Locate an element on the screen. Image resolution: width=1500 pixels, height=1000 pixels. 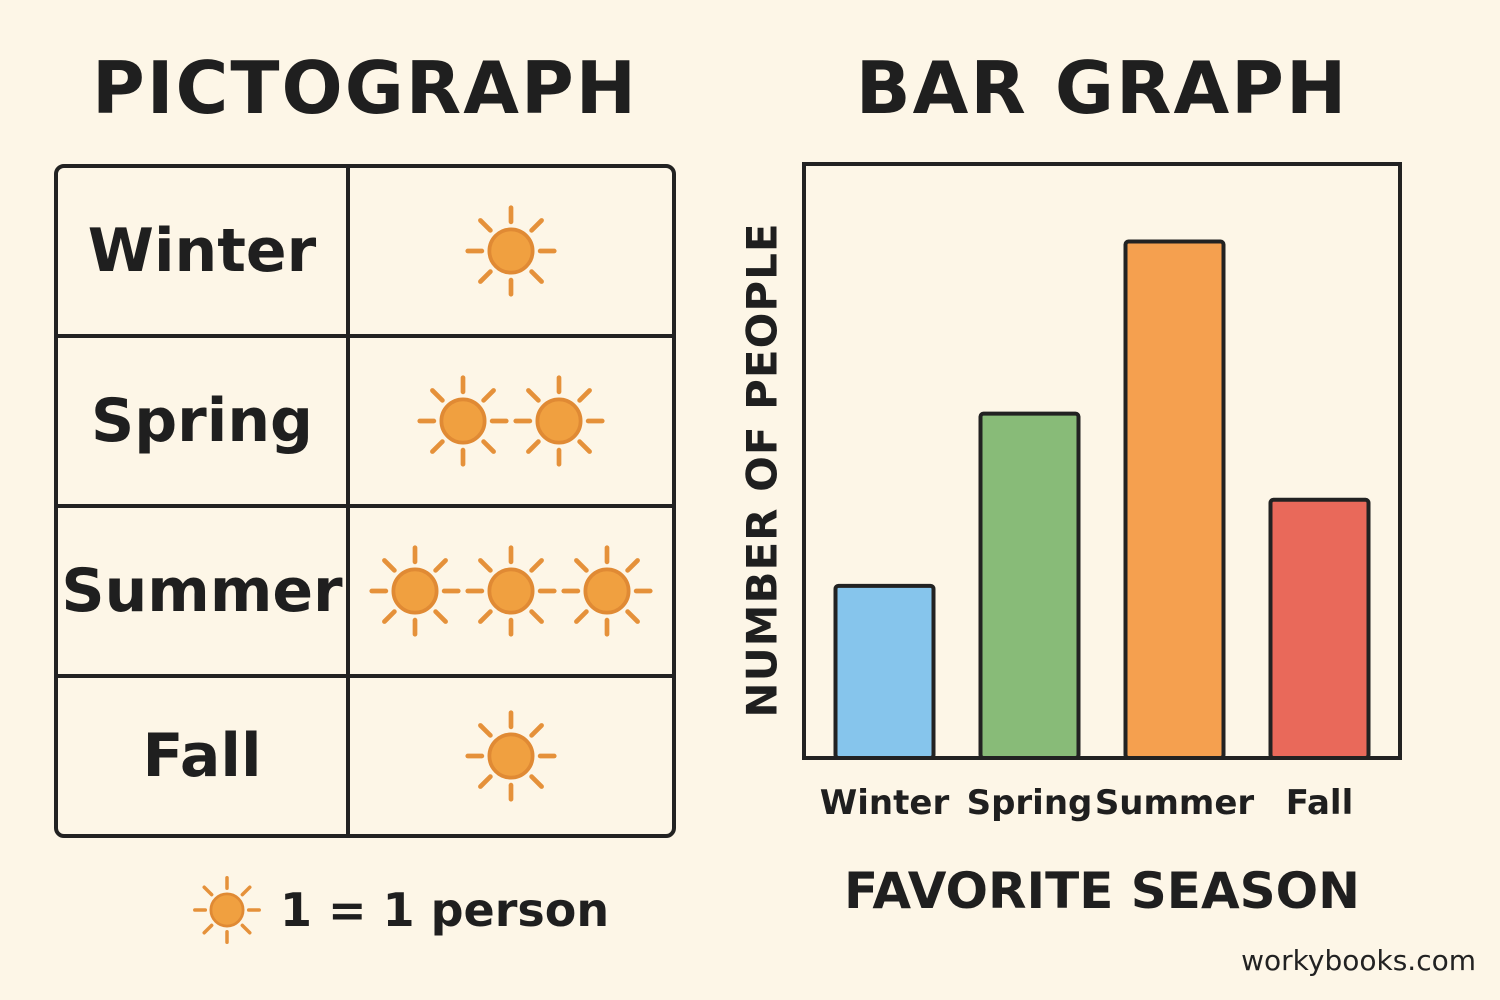
sun-cell-summer is located at coordinates (511, 593).